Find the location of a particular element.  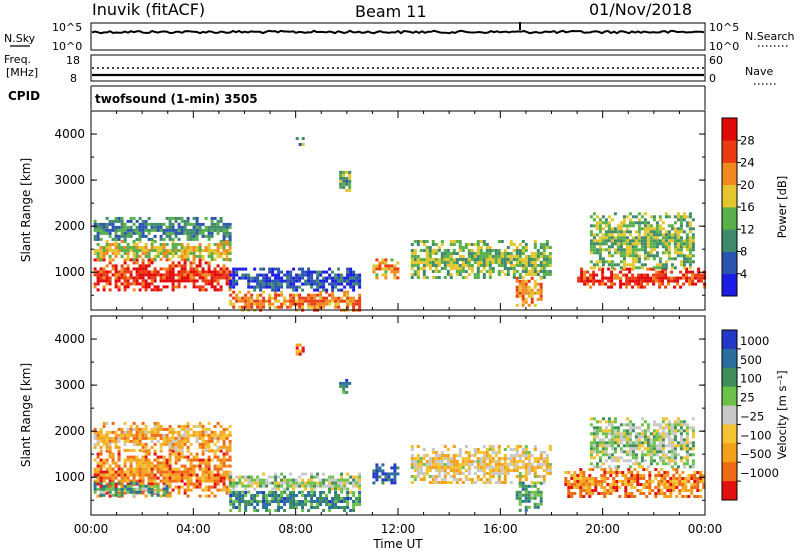

cpid-value: twofsound (1-min) 3505 is located at coordinates (176, 99).